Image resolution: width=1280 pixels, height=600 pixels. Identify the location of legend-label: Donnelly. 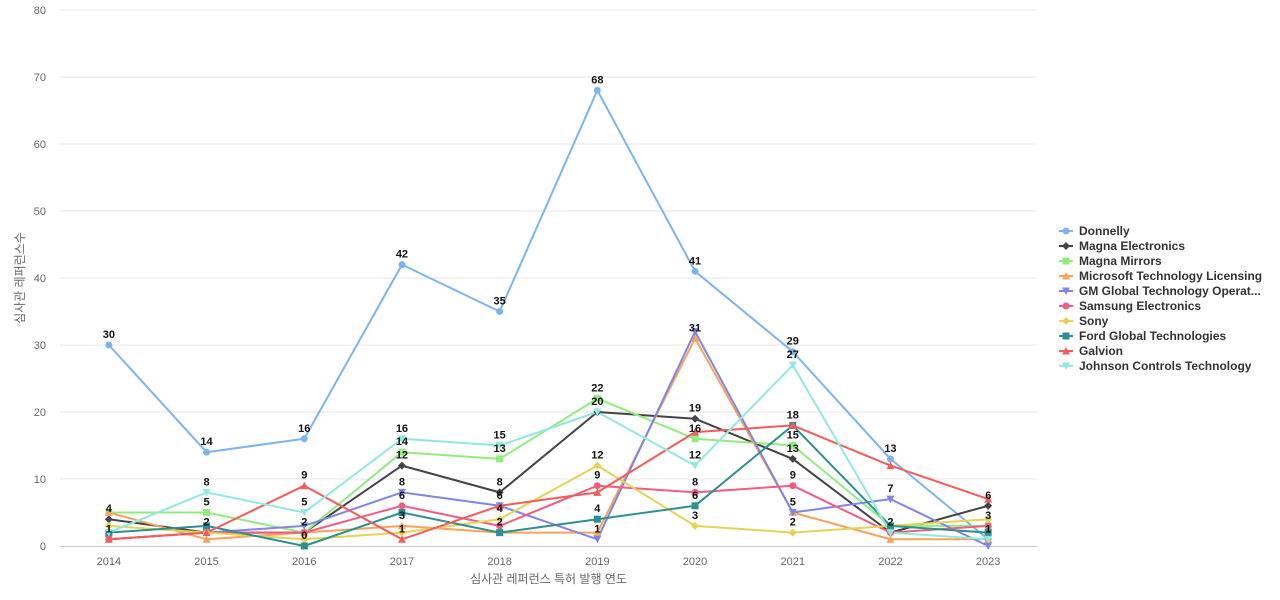
(1104, 231).